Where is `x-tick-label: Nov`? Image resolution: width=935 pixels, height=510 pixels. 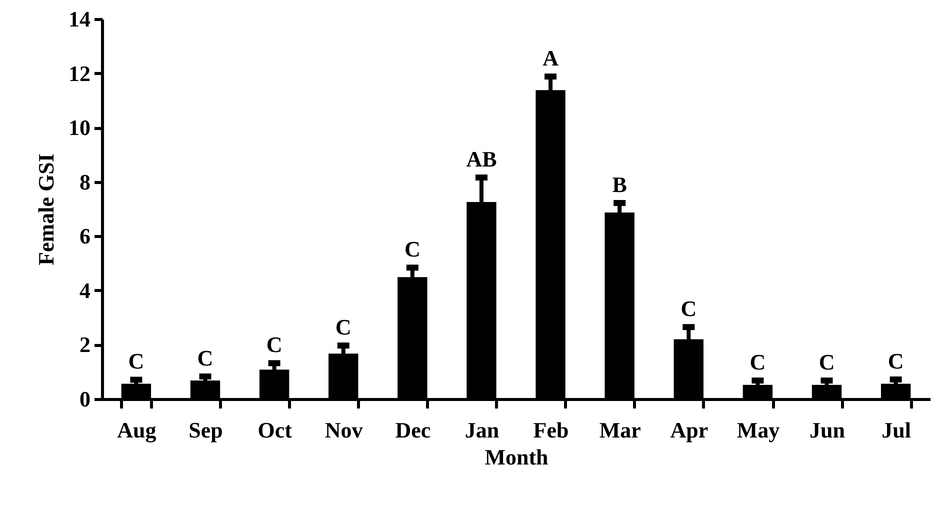 x-tick-label: Nov is located at coordinates (343, 430).